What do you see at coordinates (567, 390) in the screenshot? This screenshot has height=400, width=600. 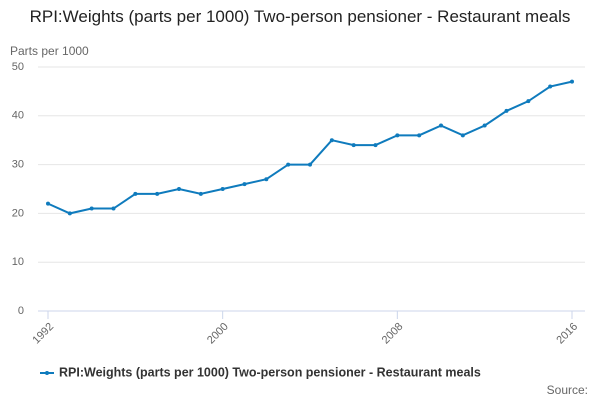 I see `source: Source:` at bounding box center [567, 390].